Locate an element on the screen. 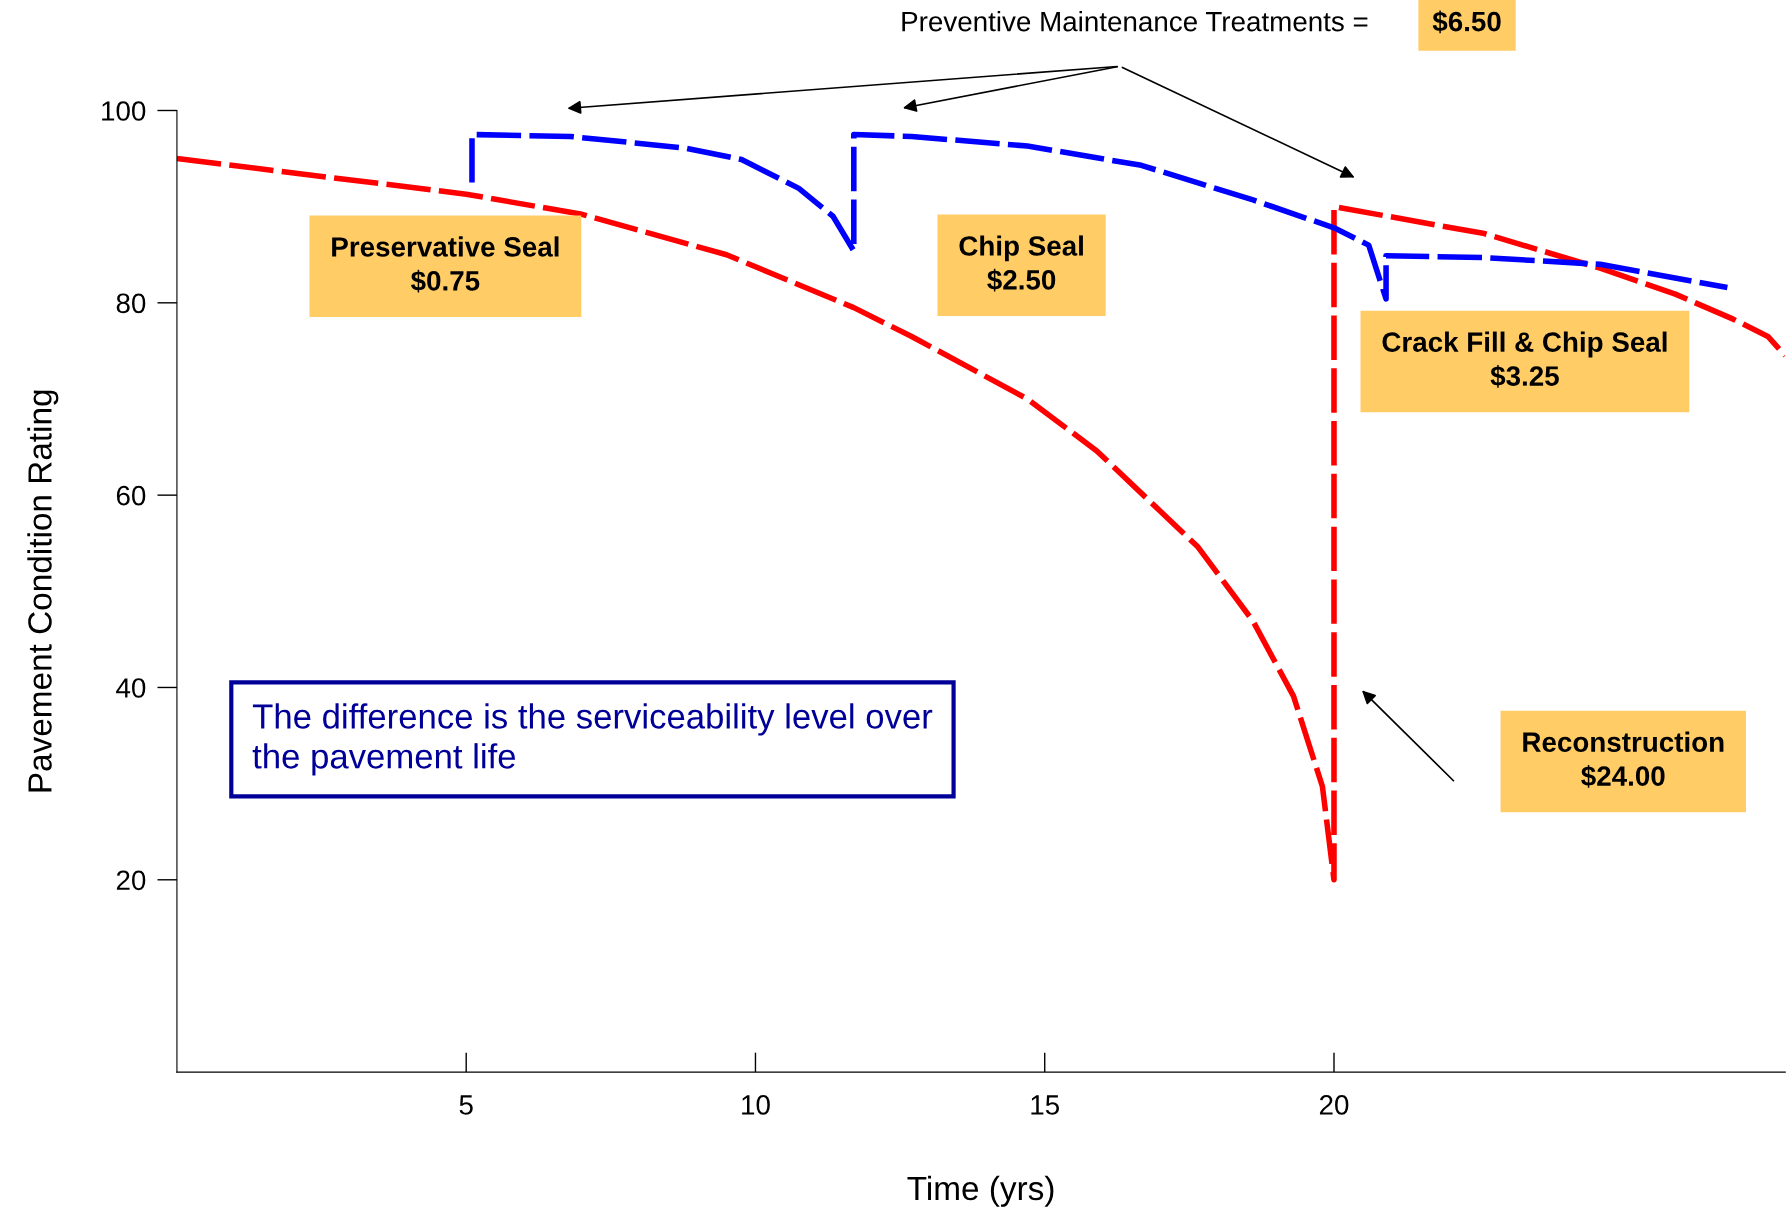  x-tick-label: 10 is located at coordinates (756, 1105).